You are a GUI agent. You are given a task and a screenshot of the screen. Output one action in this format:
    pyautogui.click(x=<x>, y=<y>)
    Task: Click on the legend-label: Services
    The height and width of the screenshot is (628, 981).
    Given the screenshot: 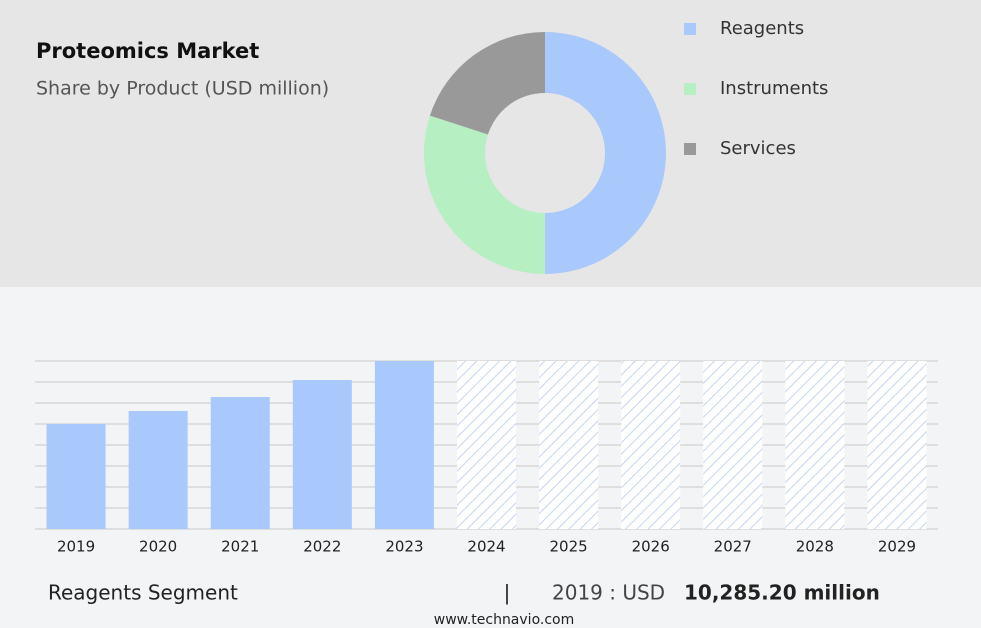 What is the action you would take?
    pyautogui.click(x=758, y=148)
    